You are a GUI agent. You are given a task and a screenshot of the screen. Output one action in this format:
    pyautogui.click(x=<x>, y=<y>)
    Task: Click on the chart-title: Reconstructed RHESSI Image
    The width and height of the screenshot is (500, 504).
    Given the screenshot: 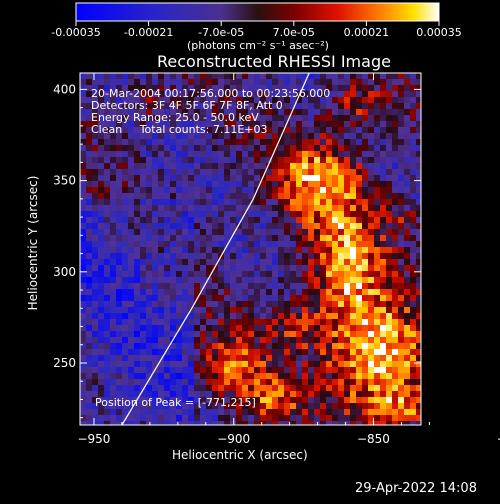 What is the action you would take?
    pyautogui.click(x=274, y=61)
    